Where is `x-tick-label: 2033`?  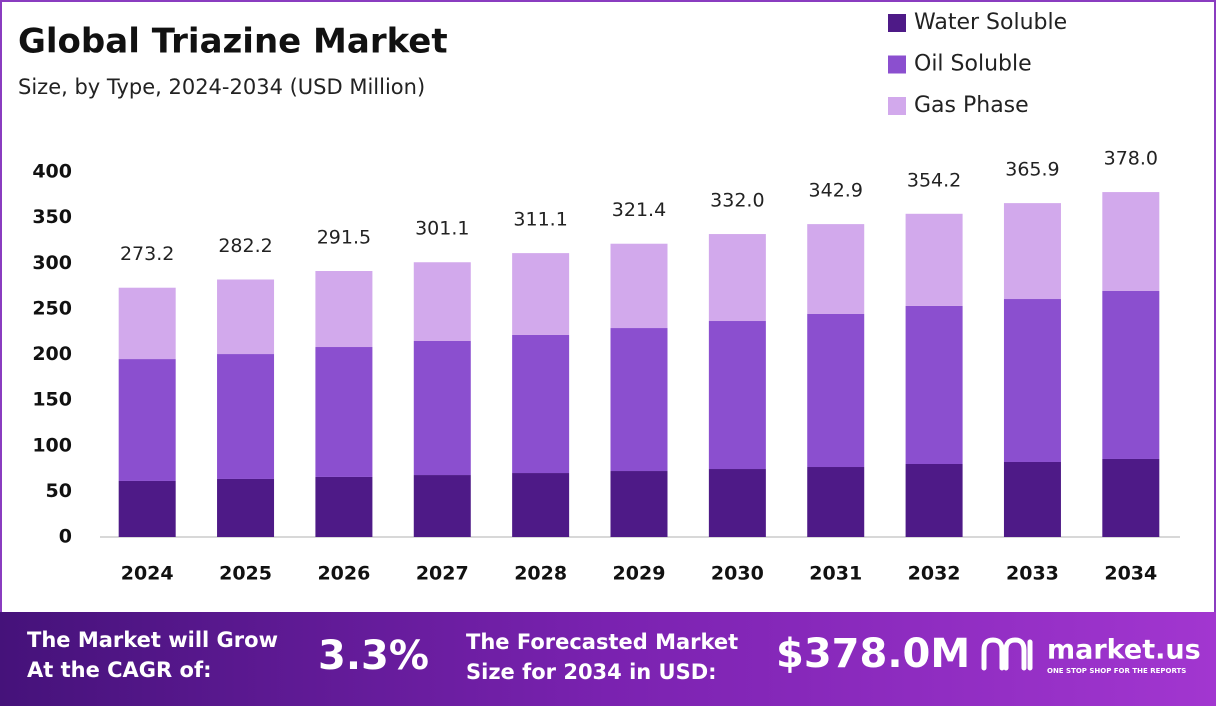 x-tick-label: 2033 is located at coordinates (1032, 574).